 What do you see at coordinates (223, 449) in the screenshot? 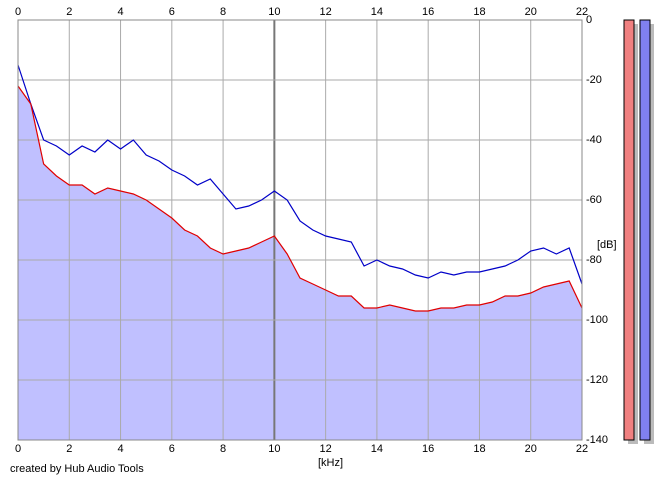
I see `x-tick-label: 8` at bounding box center [223, 449].